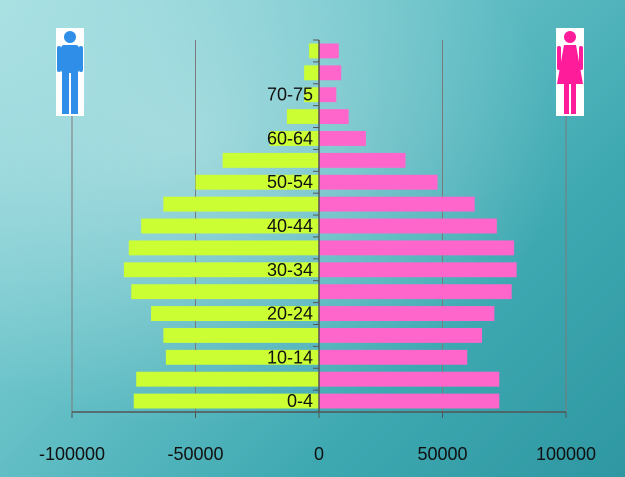 This screenshot has height=477, width=625. What do you see at coordinates (290, 226) in the screenshot?
I see `category-label-40-44: 40-44` at bounding box center [290, 226].